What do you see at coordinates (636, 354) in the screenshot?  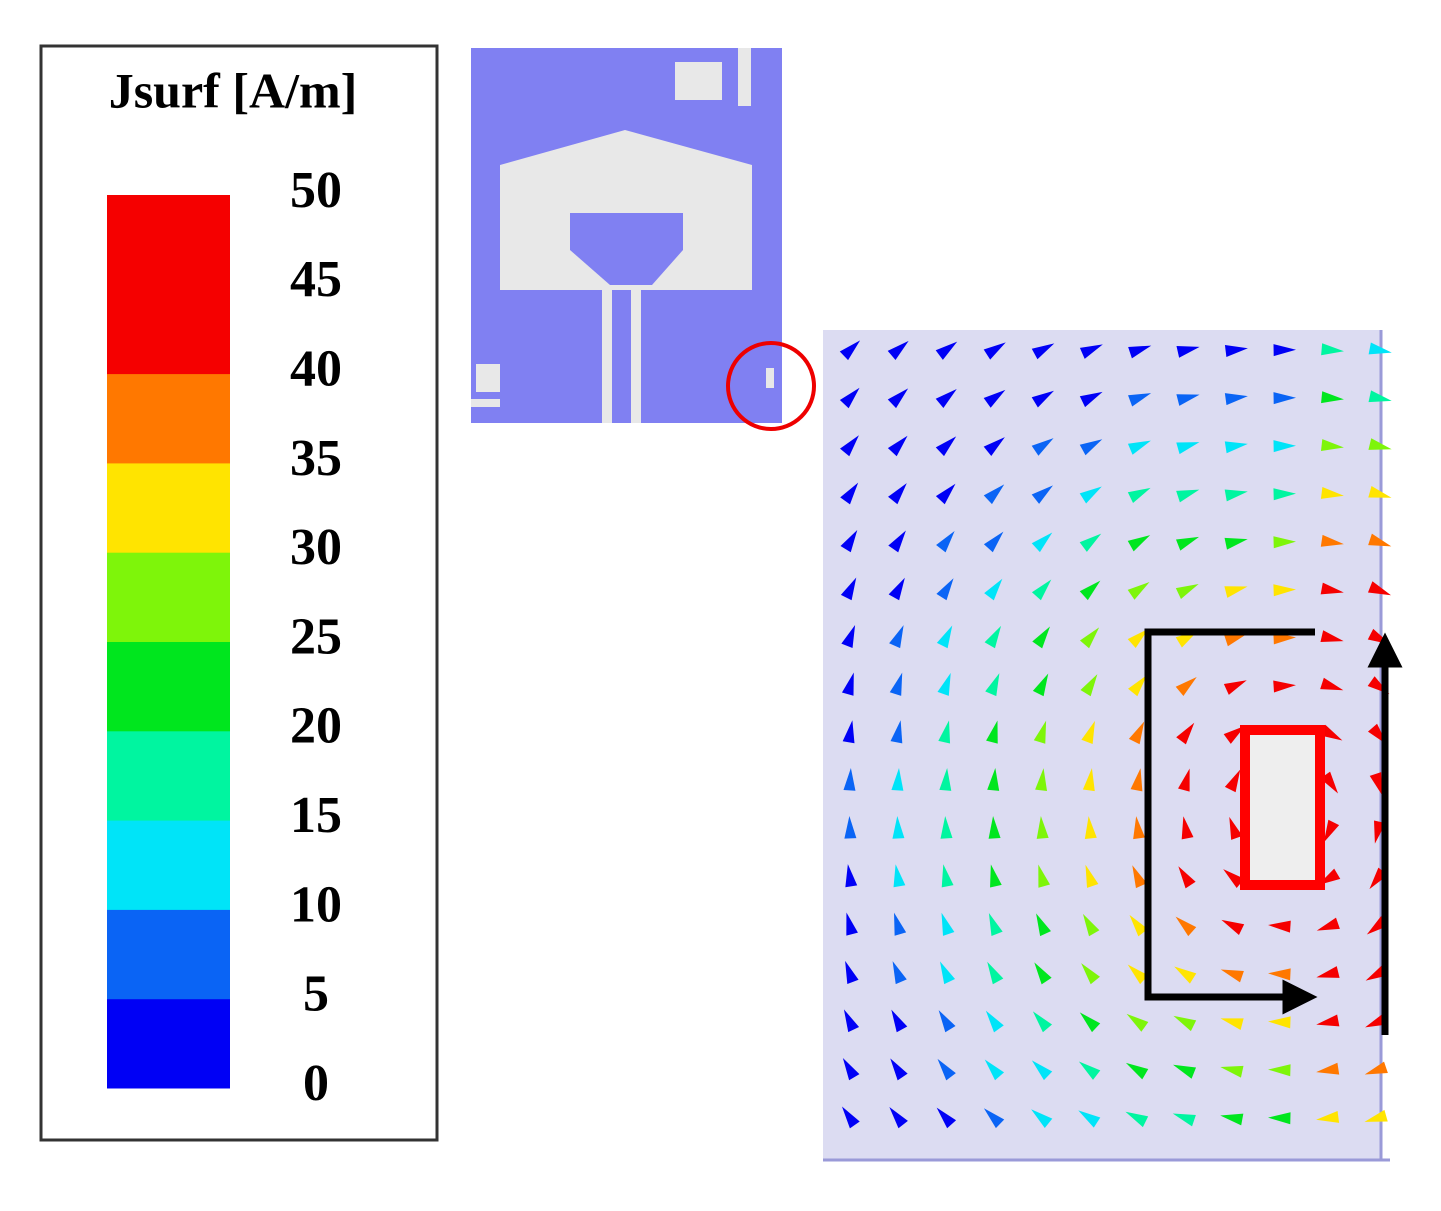 I see `feed-gap` at bounding box center [636, 354].